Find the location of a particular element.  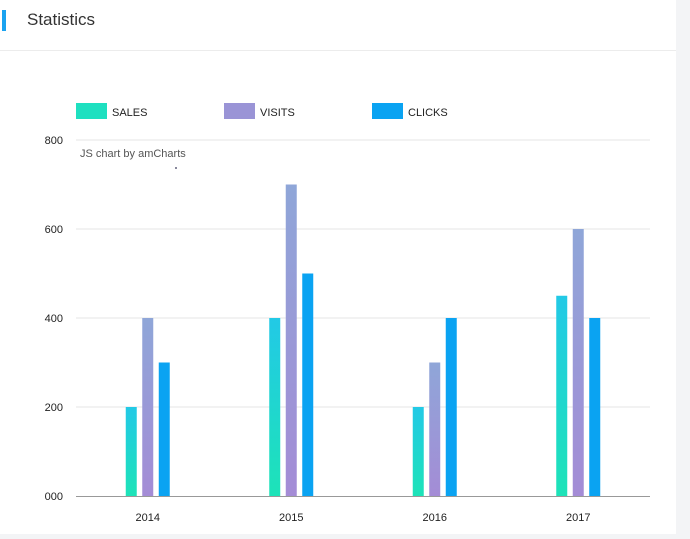

y-tick-label: 600 is located at coordinates (54, 230).